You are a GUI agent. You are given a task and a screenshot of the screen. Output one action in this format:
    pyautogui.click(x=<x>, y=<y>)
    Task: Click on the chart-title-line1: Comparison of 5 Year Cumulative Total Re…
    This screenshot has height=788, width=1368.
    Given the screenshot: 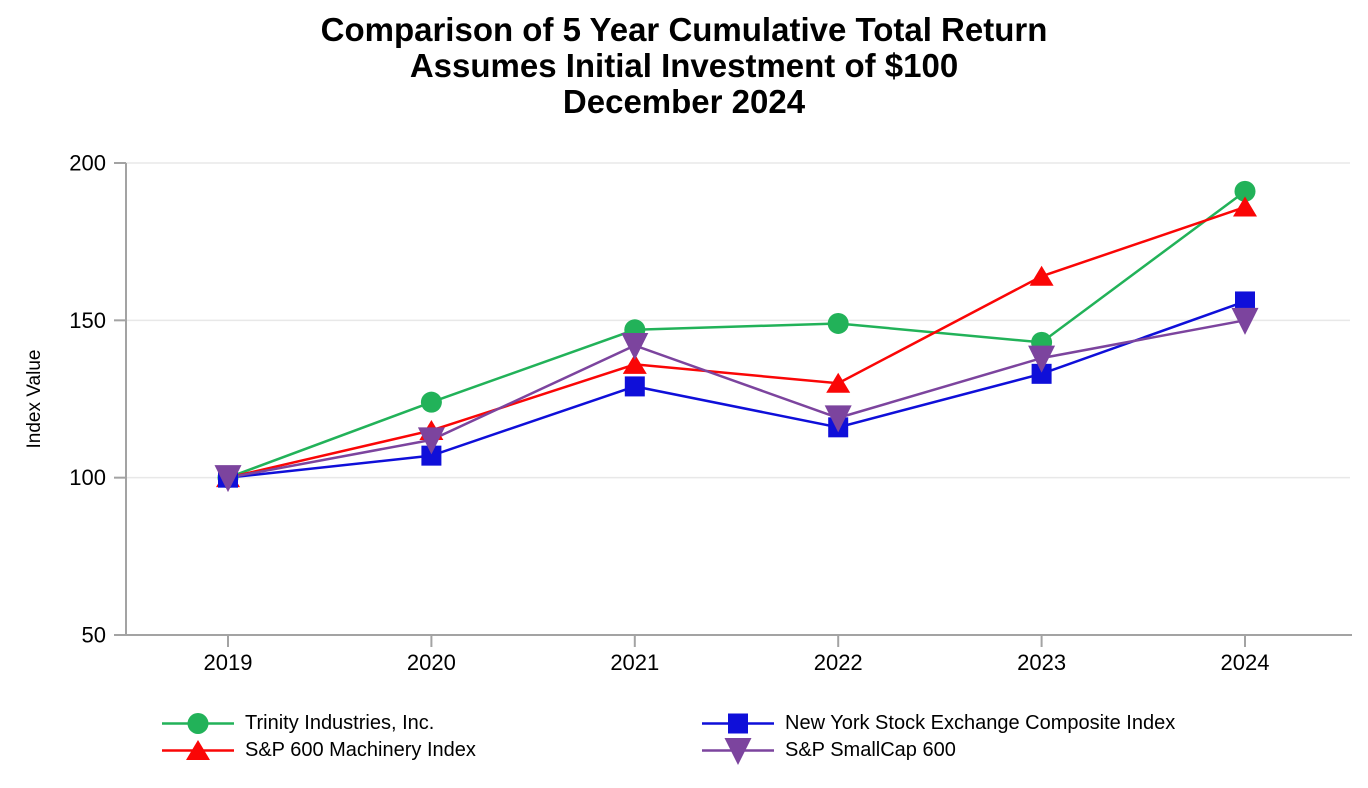 What is the action you would take?
    pyautogui.click(x=684, y=29)
    